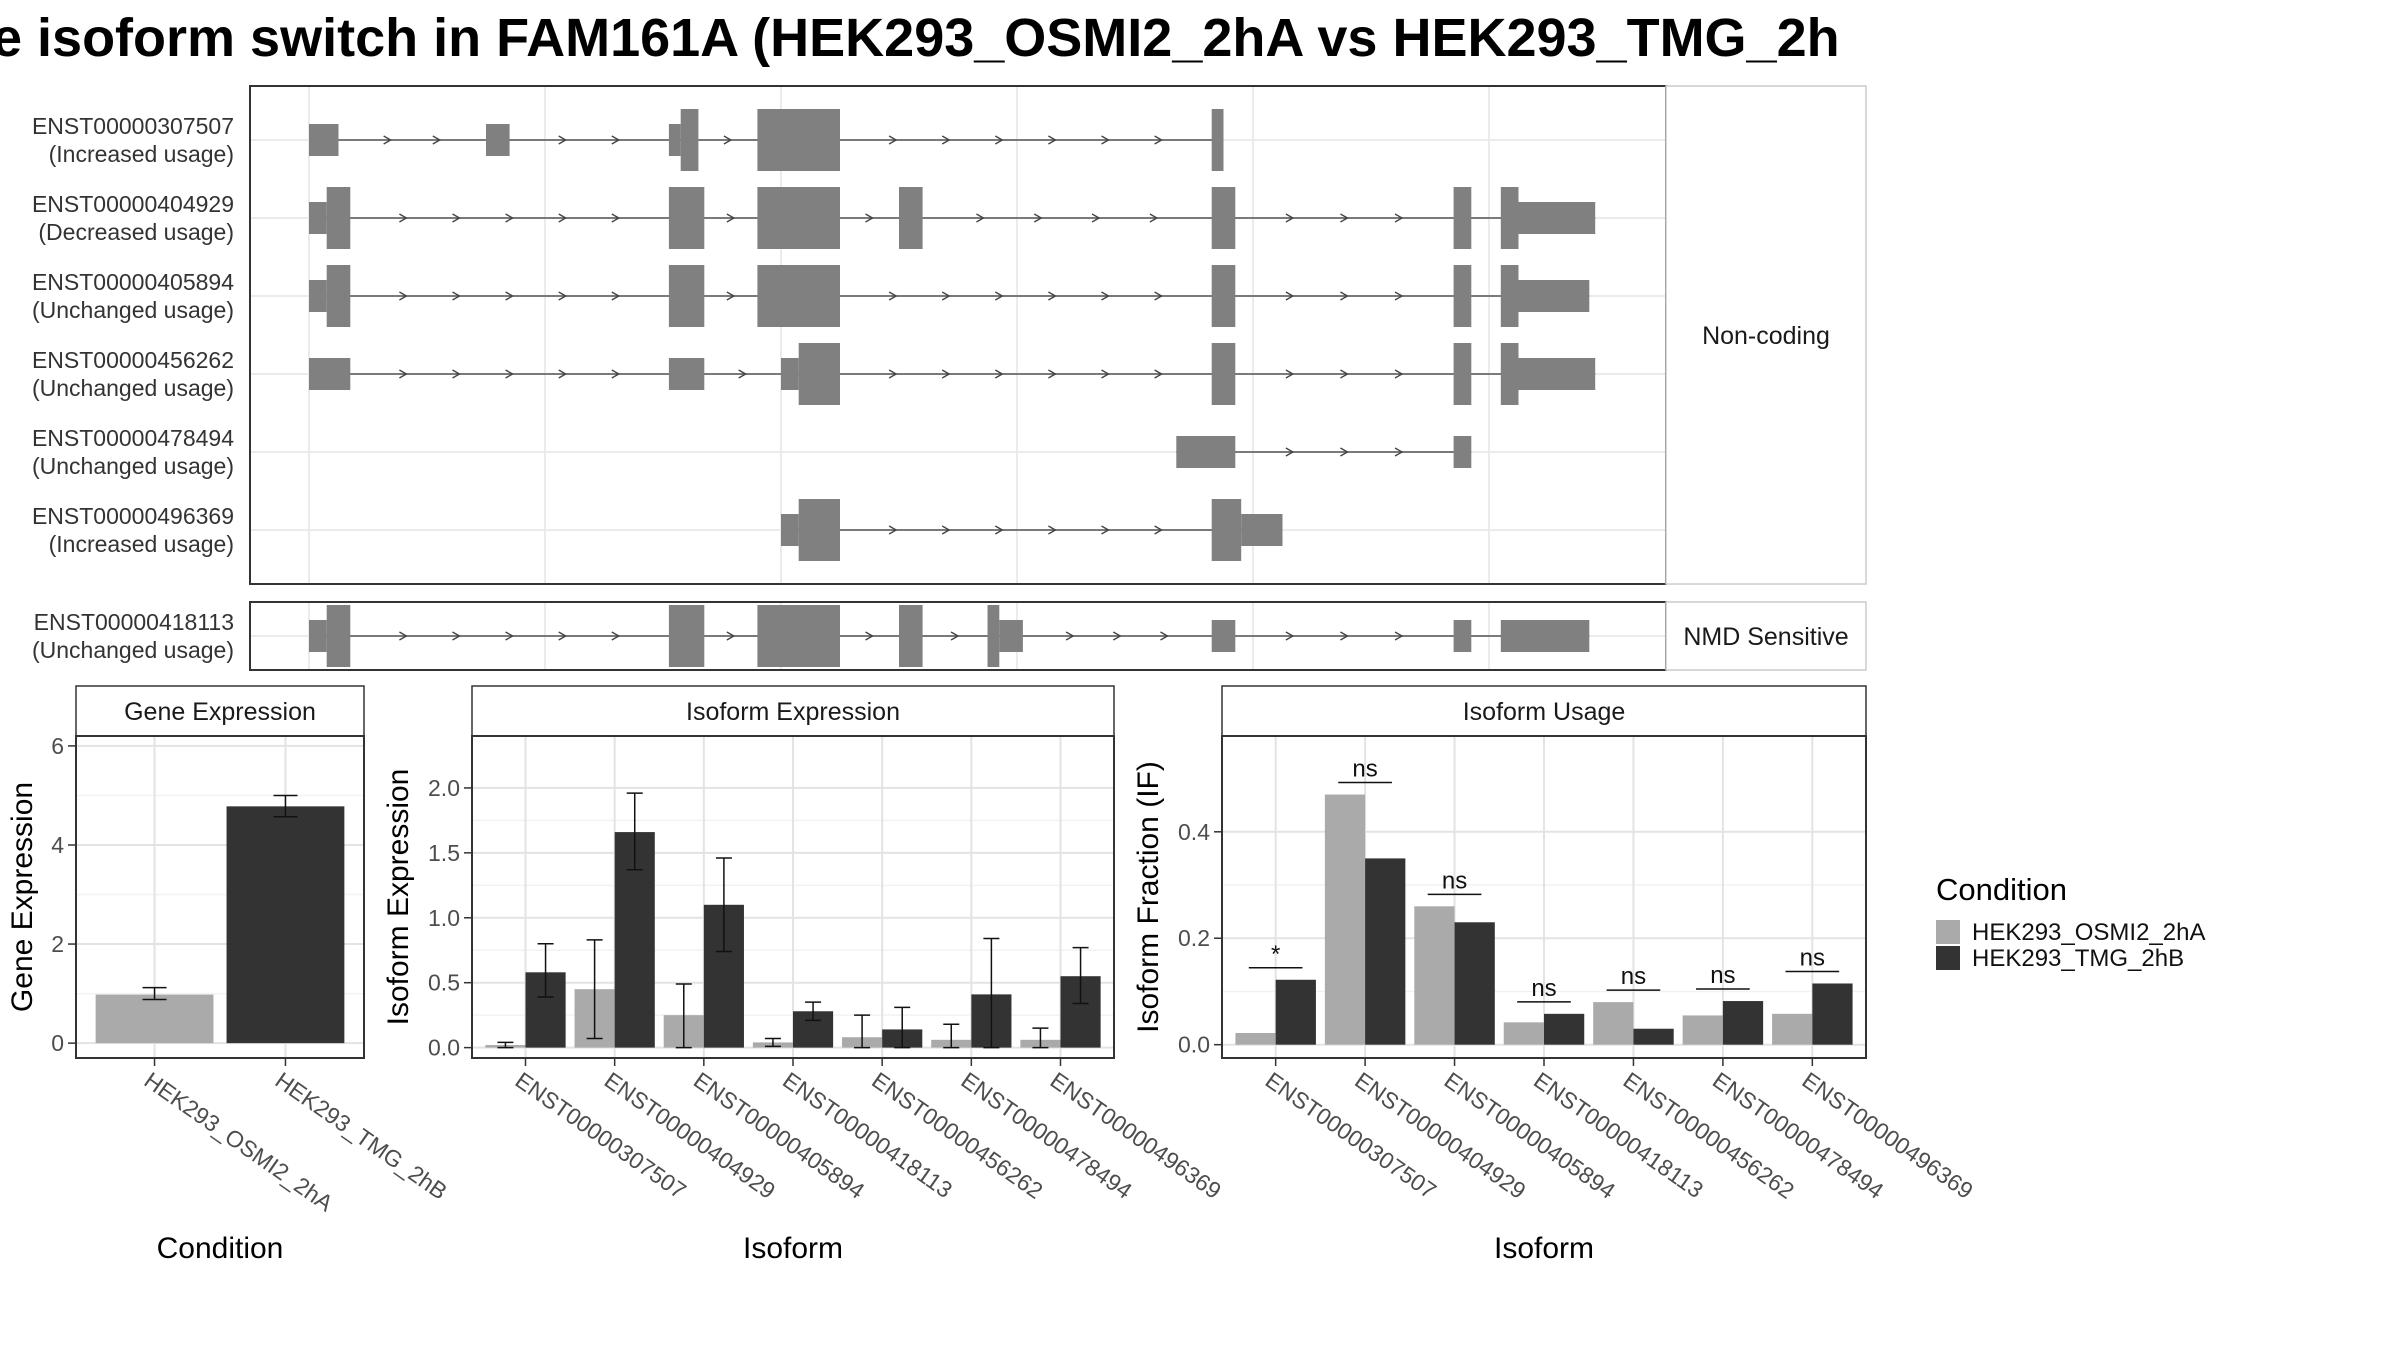 The width and height of the screenshot is (2400, 1350). Describe the element at coordinates (1148, 897) in the screenshot. I see `y-axis-label: Isoform Fraction (IF)` at that location.